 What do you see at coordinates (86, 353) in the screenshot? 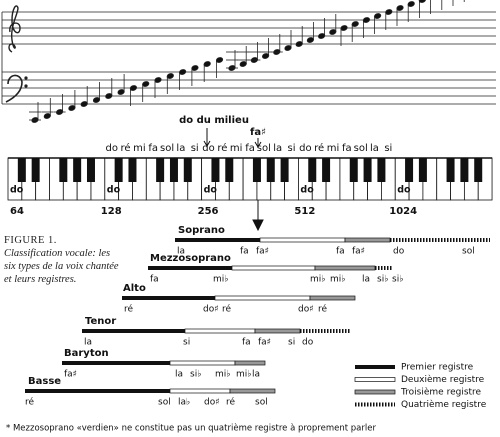
I see `voice-name: Baryton` at bounding box center [86, 353].